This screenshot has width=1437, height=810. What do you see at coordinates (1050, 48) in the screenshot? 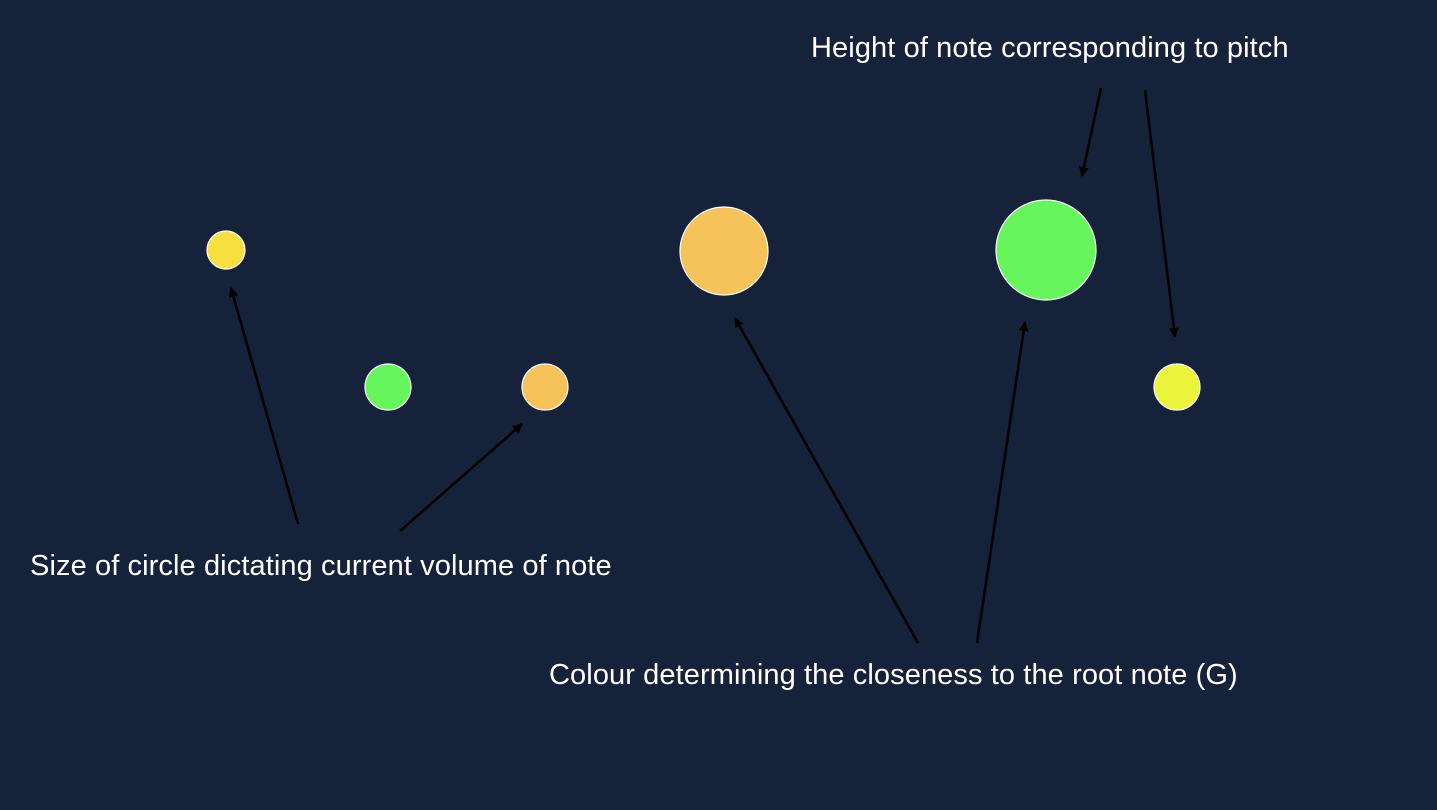
I see `pitch-annotation-label: Height of note corresponding to pitch` at bounding box center [1050, 48].